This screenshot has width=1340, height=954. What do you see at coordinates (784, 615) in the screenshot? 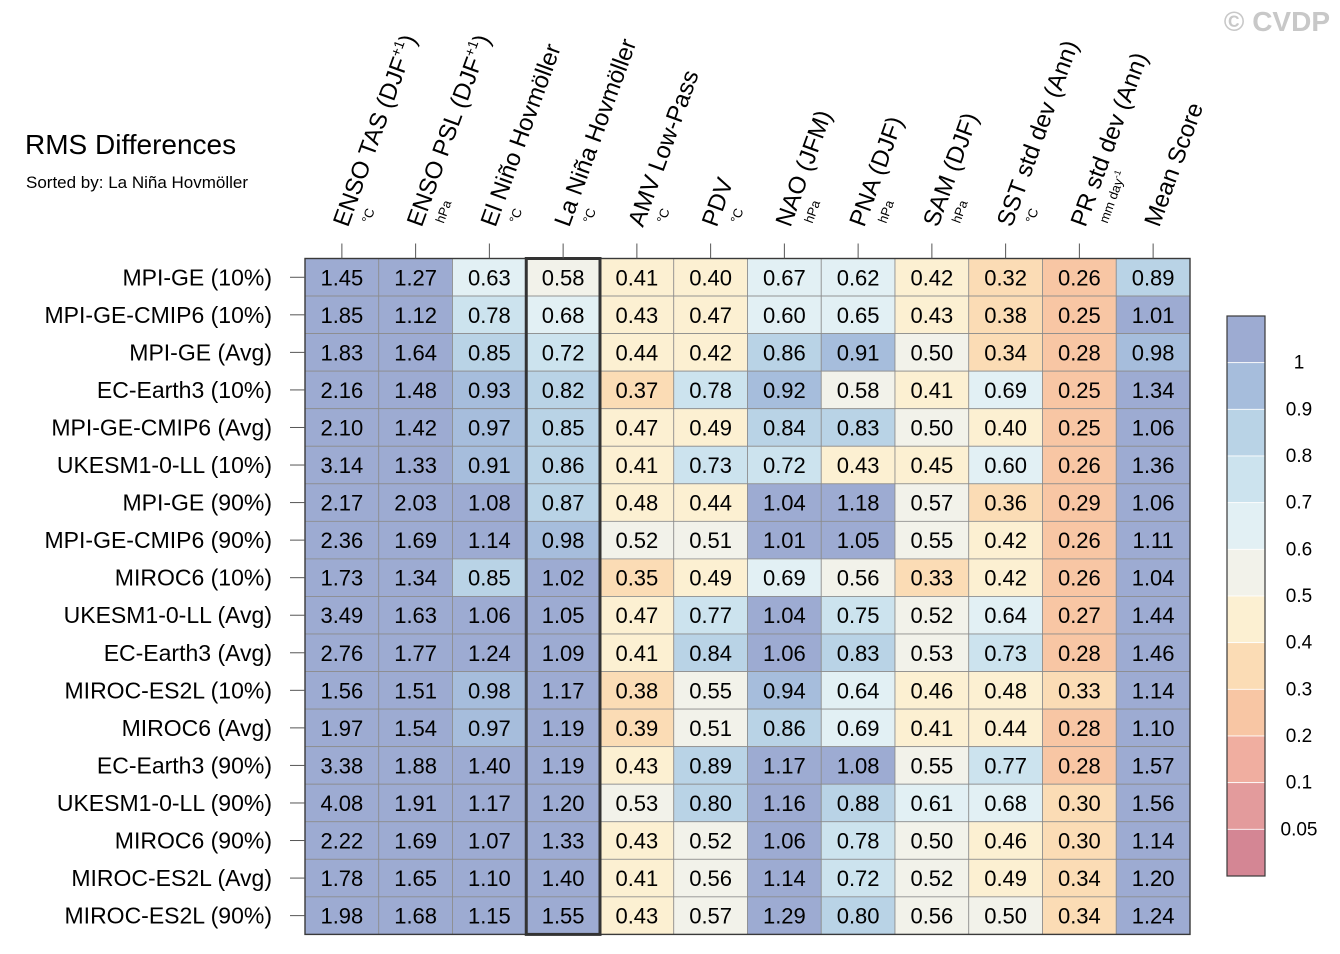
I see `cell-value: 1.04` at bounding box center [784, 615].